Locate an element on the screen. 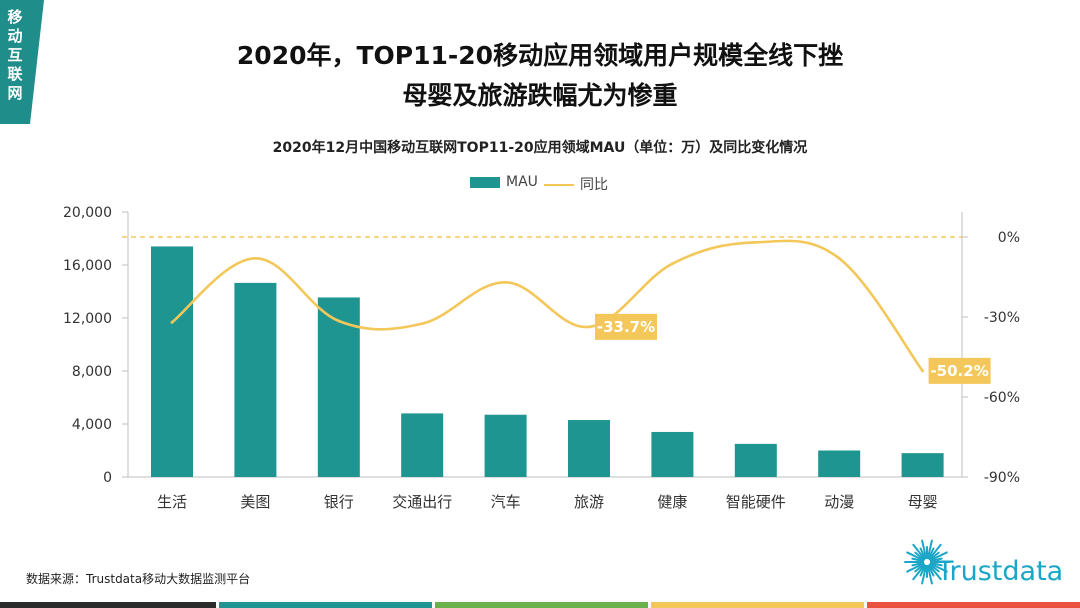 The image size is (1080, 608). legend-label-yoy: 同比 is located at coordinates (594, 185).